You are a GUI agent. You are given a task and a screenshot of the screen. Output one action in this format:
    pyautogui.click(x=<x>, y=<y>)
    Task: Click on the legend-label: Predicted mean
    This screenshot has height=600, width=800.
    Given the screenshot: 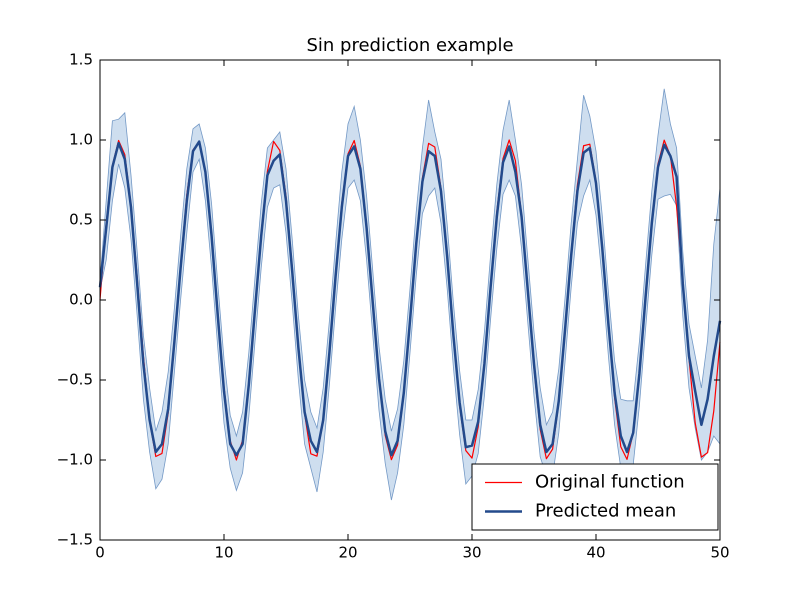 What is the action you would take?
    pyautogui.click(x=605, y=511)
    